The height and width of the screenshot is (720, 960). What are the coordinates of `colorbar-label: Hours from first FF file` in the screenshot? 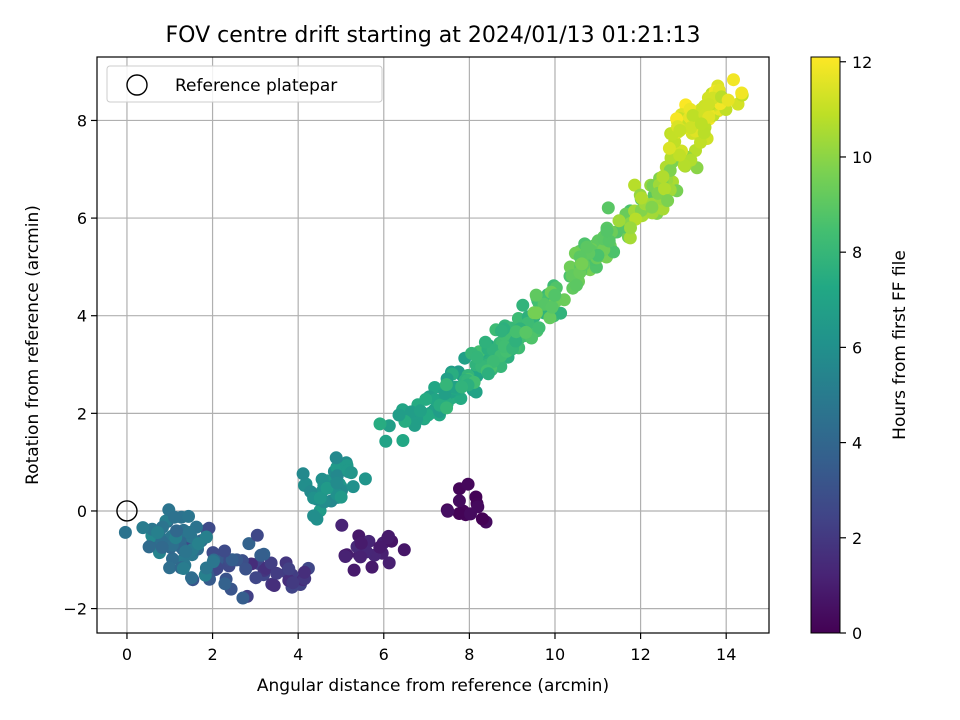 It's located at (900, 345).